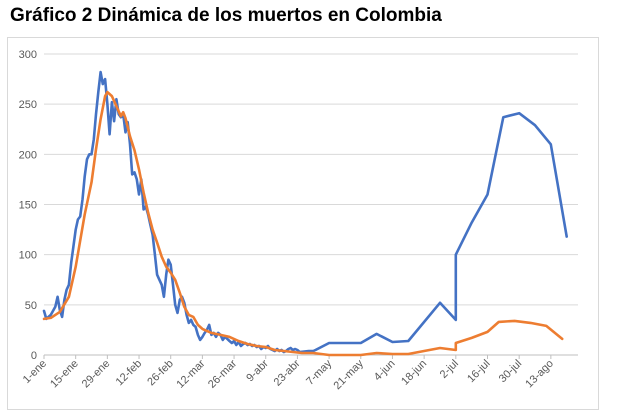 The image size is (622, 418). Describe the element at coordinates (479, 372) in the screenshot. I see `x-tick-label: 16-jul` at that location.